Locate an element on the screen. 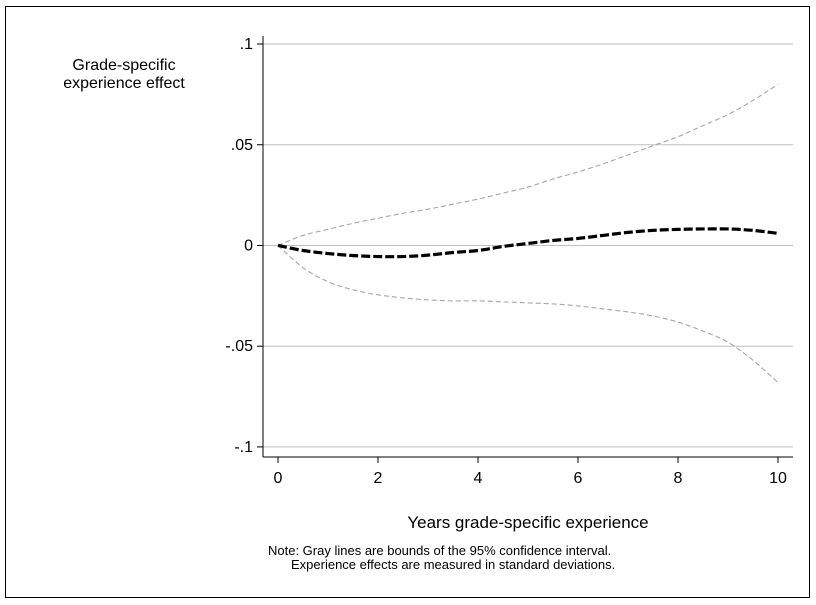 This screenshot has height=605, width=816. y-tick-label: 0 is located at coordinates (248, 245).